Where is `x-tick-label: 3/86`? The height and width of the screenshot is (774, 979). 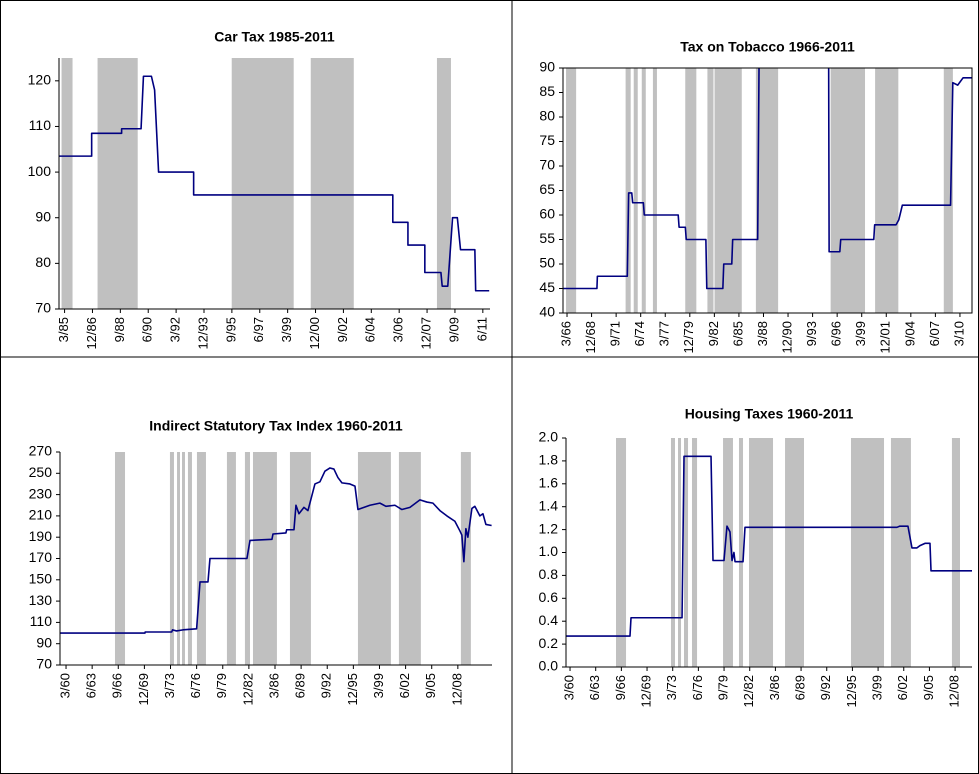 x-tick-label: 3/86 is located at coordinates (273, 685).